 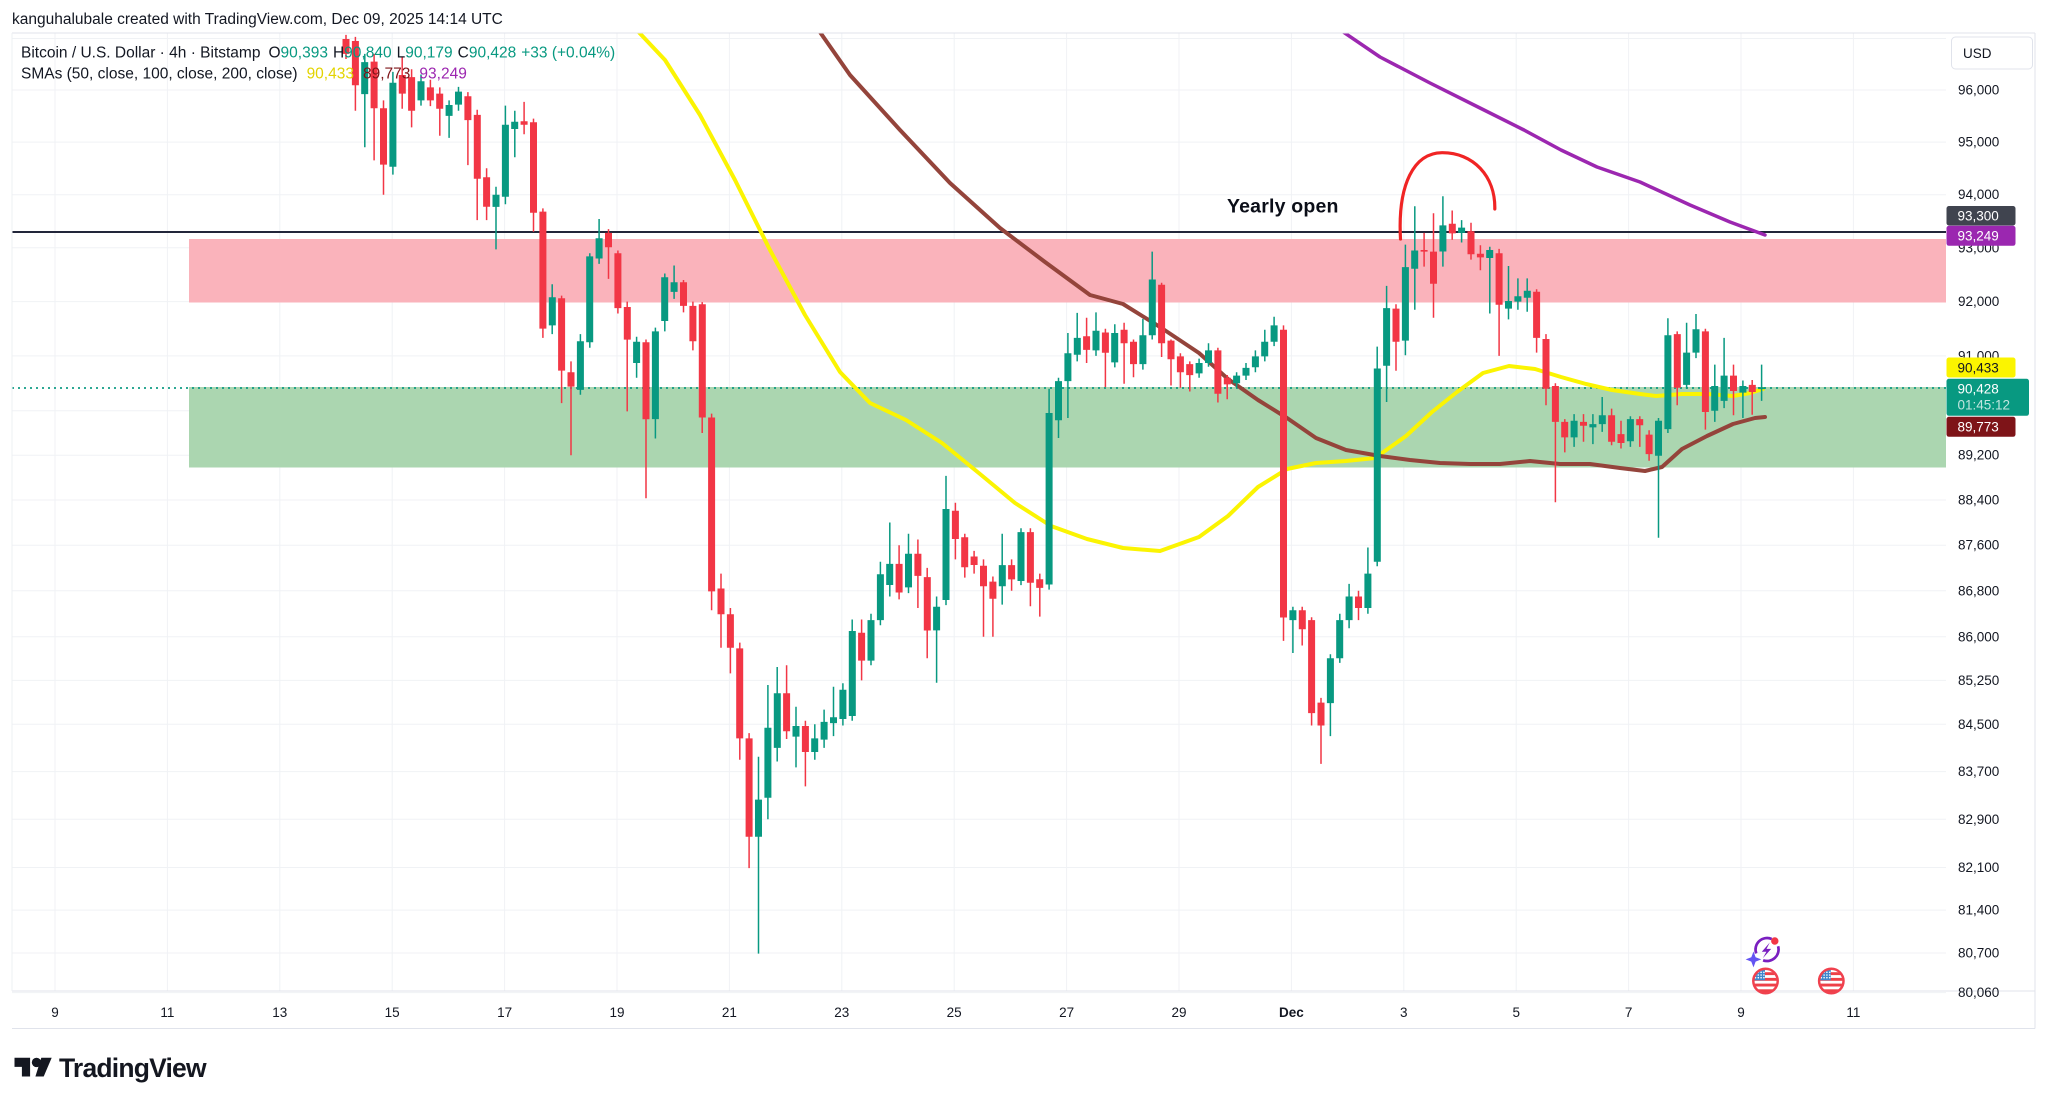 What do you see at coordinates (1516, 1012) in the screenshot?
I see `svg-text: 5` at bounding box center [1516, 1012].